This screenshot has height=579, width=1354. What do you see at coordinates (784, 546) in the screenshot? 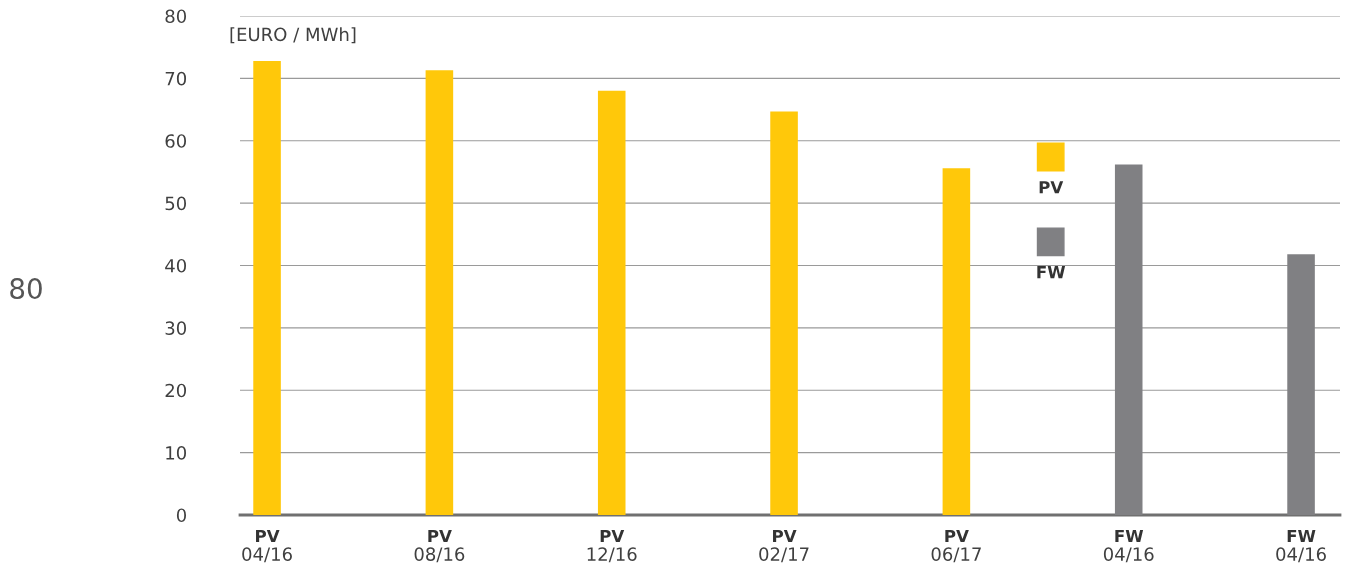
I see `x-tick-label: PV 02/17` at bounding box center [784, 546].